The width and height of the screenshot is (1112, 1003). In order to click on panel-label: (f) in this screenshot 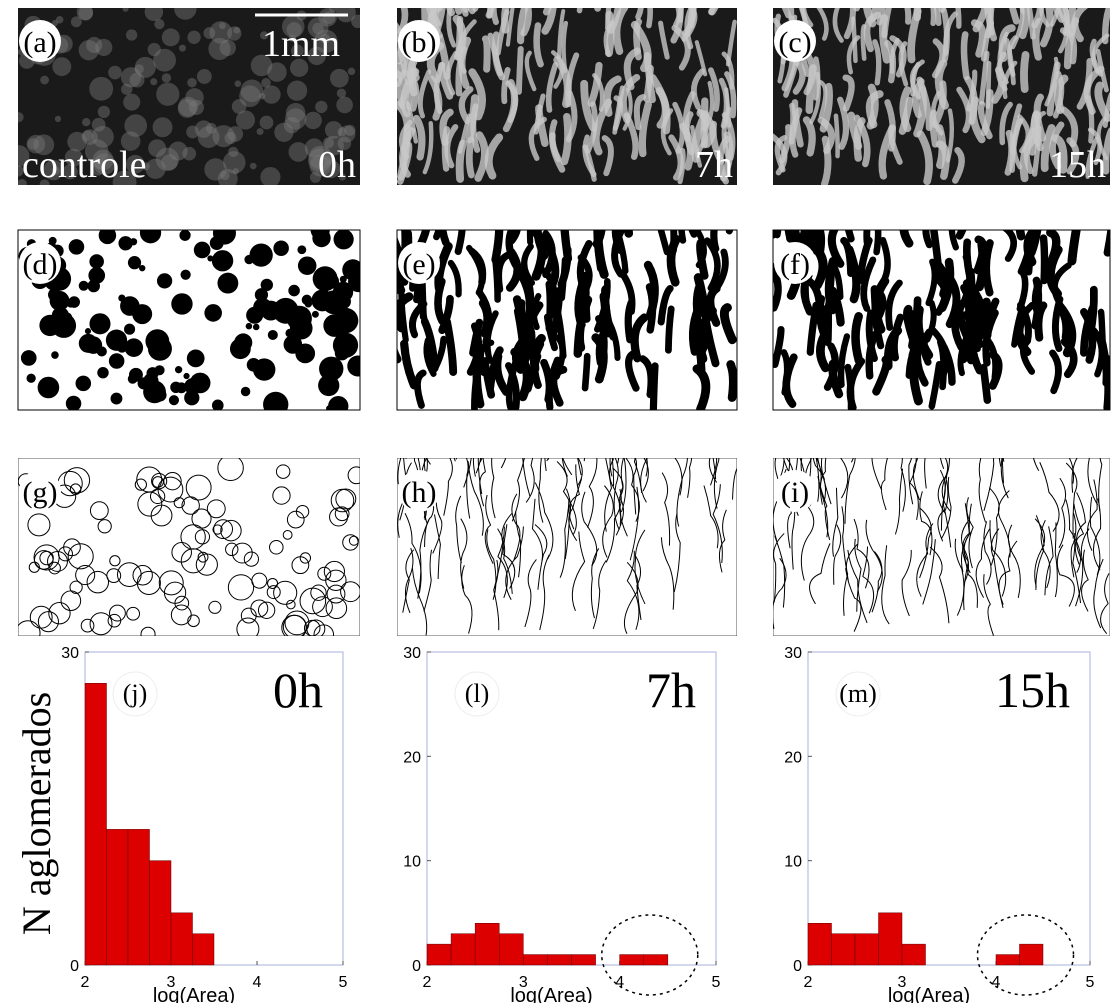, I will do `click(795, 264)`.